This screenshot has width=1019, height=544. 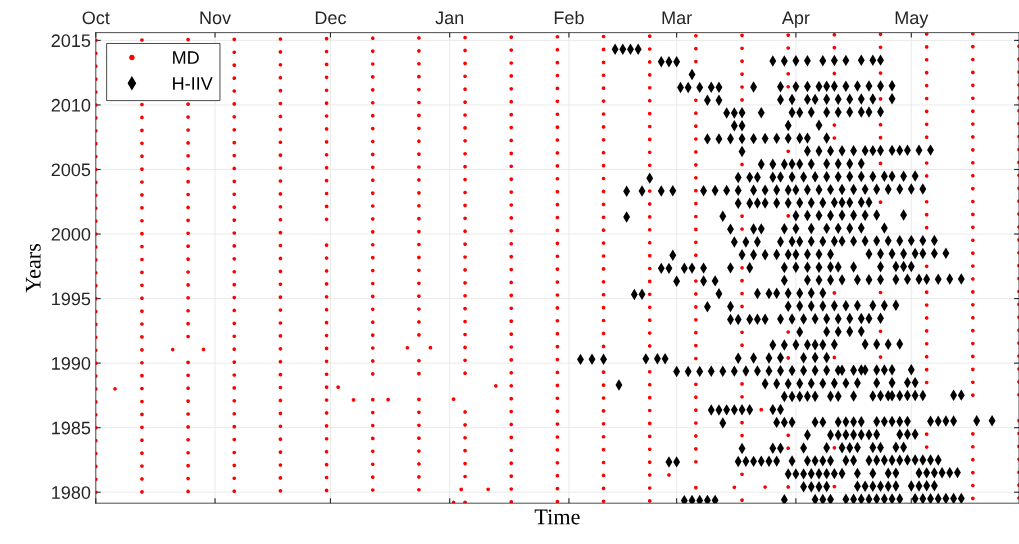 I want to click on x-axis-title: Time, so click(x=557, y=517).